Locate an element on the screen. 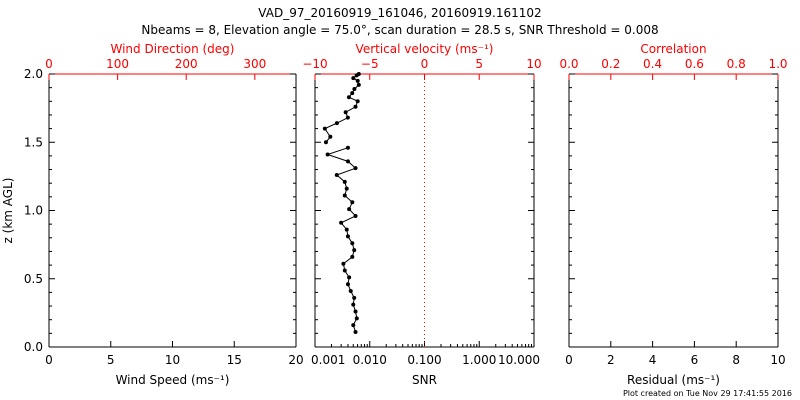  top-tick-label: 0.6 is located at coordinates (694, 64).